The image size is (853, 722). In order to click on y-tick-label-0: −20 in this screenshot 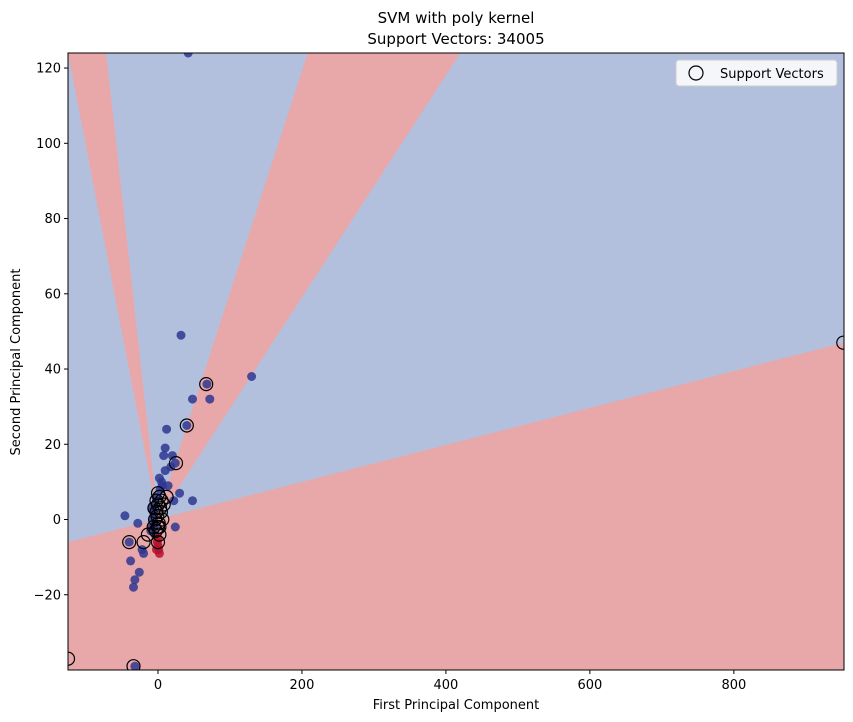, I will do `click(47, 595)`.